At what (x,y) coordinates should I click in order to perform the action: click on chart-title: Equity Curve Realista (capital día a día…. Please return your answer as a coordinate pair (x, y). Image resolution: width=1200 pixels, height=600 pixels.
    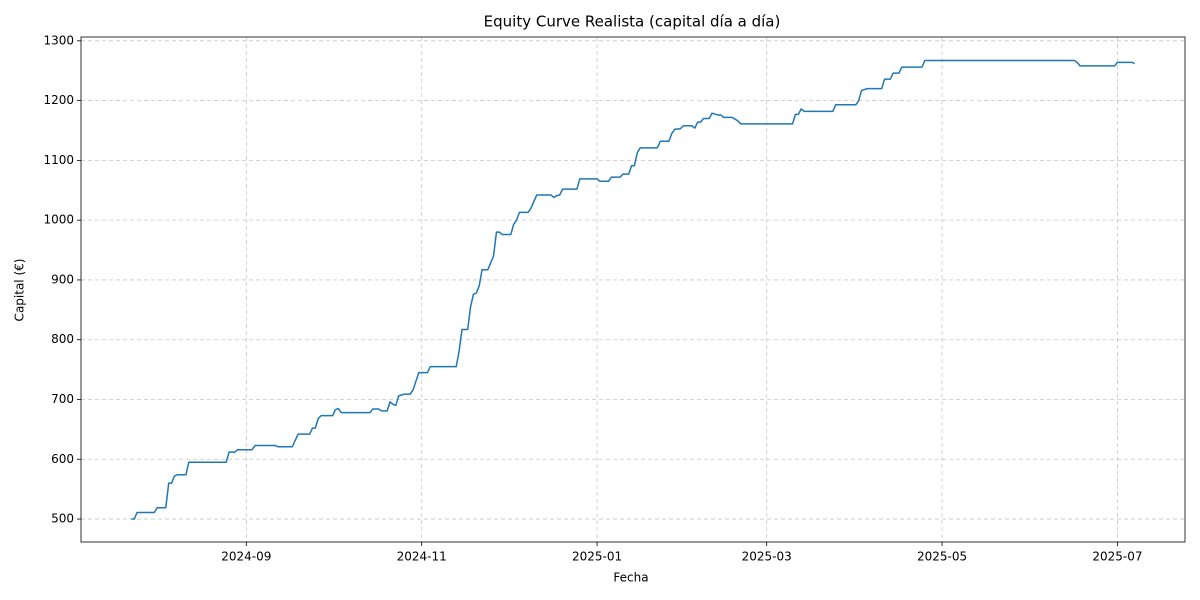
    Looking at the image, I should click on (632, 22).